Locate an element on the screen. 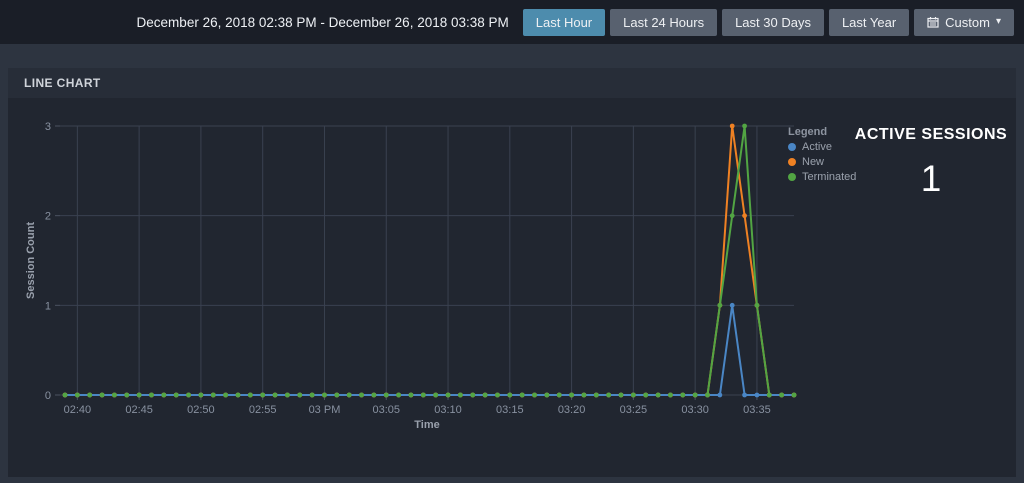  custom-range-label: Custom is located at coordinates (967, 22).